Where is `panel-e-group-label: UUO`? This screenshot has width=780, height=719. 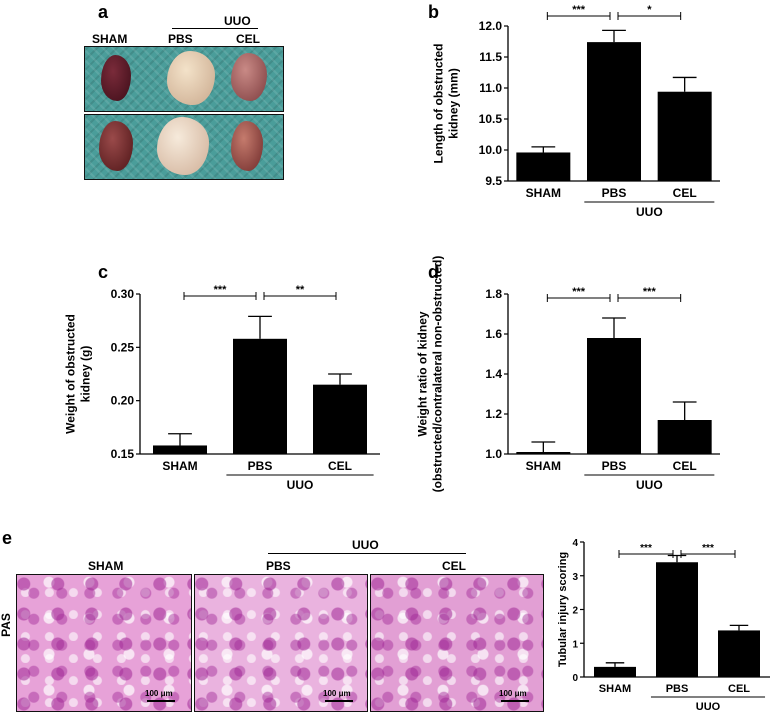 panel-e-group-label: UUO is located at coordinates (365, 545).